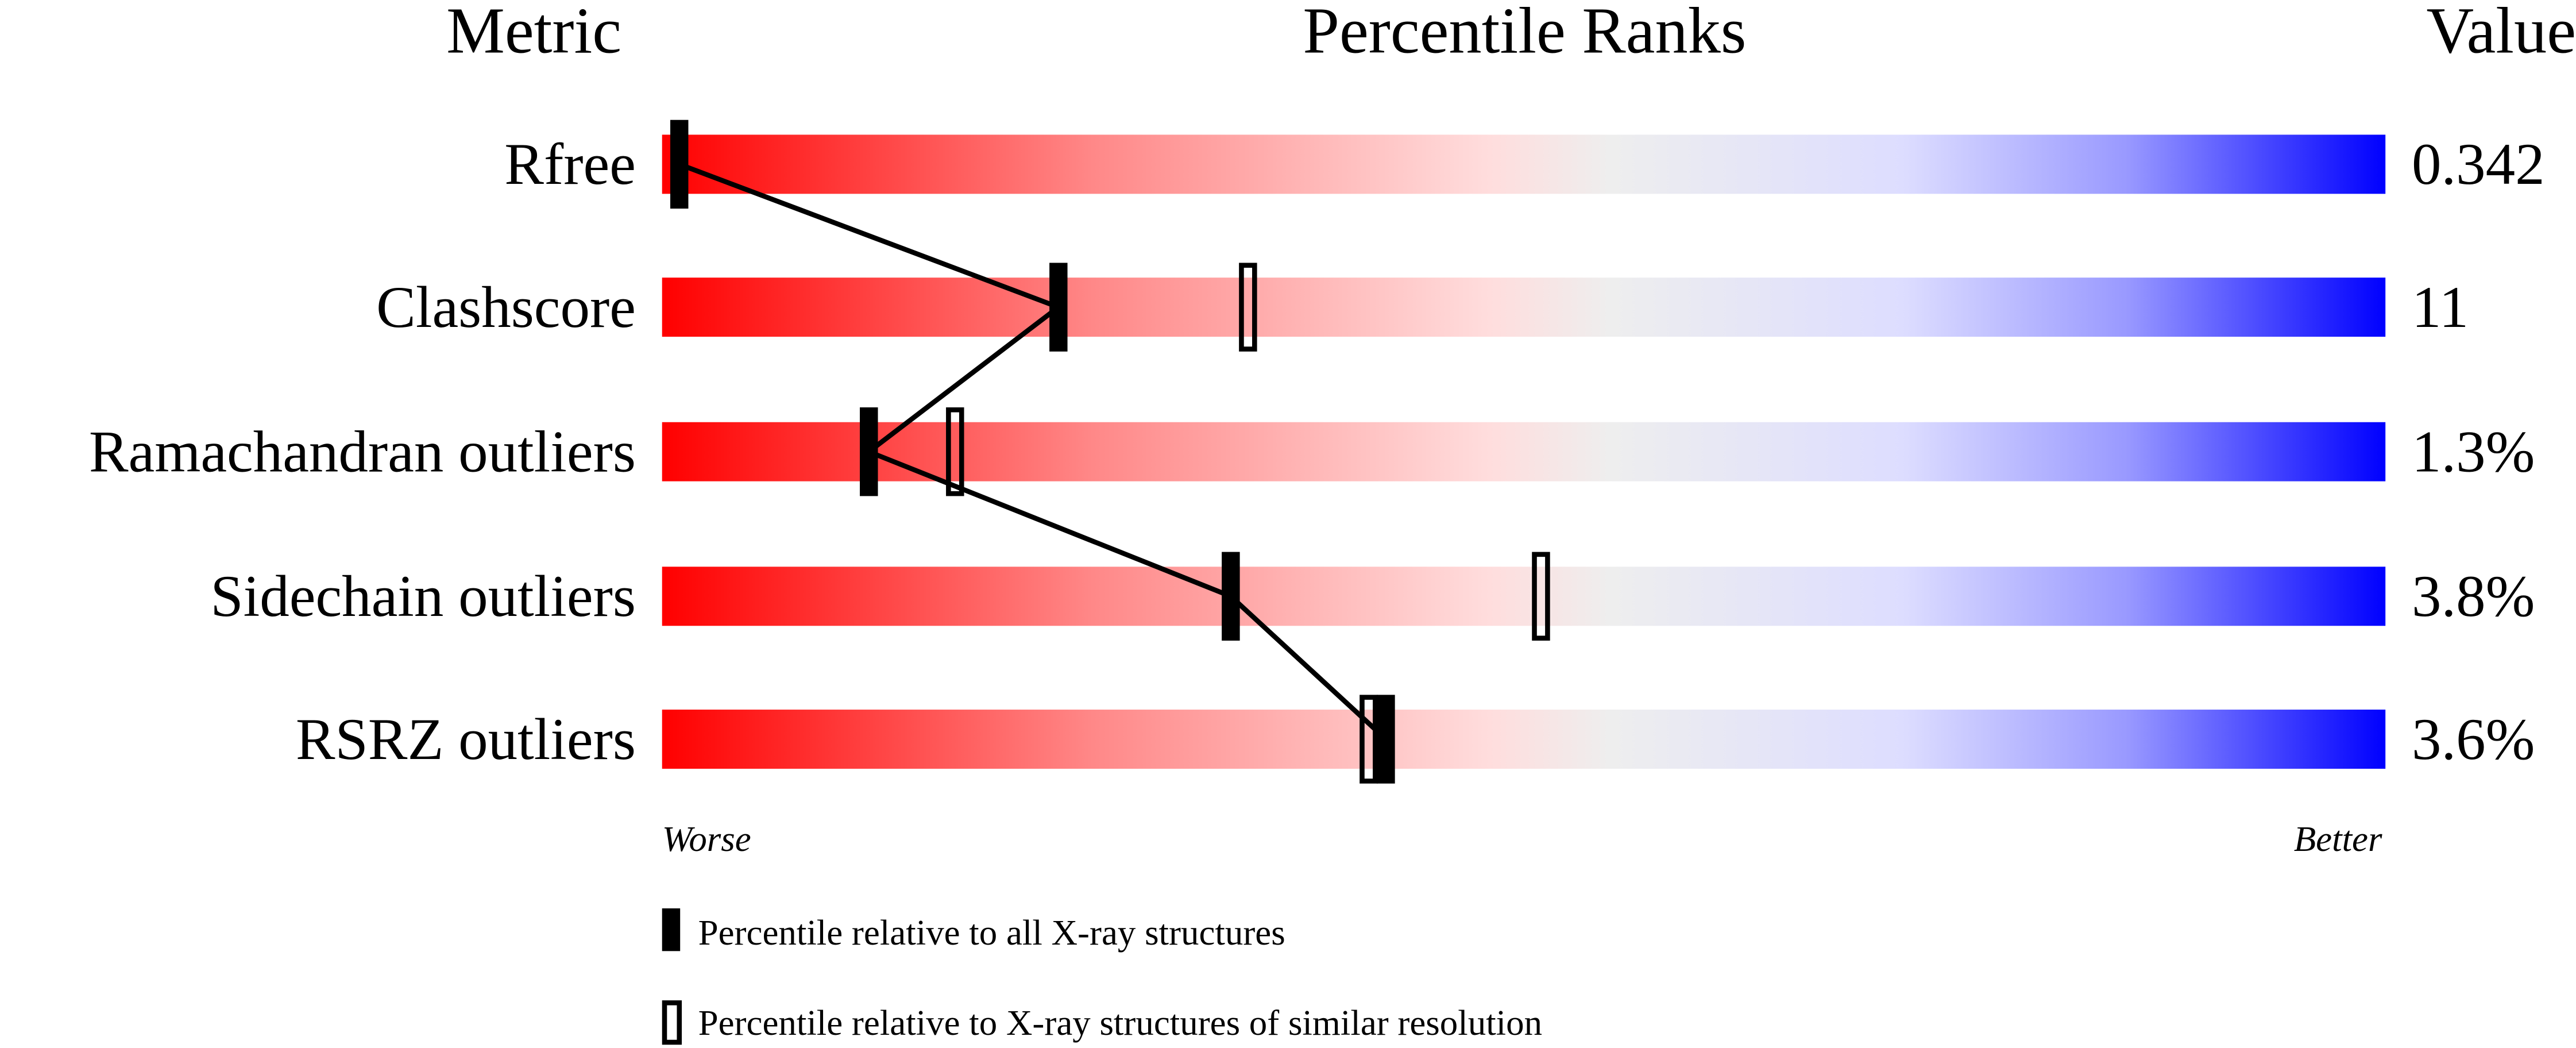 The height and width of the screenshot is (1048, 2576). Describe the element at coordinates (570, 164) in the screenshot. I see `metric-label: Rfree` at that location.